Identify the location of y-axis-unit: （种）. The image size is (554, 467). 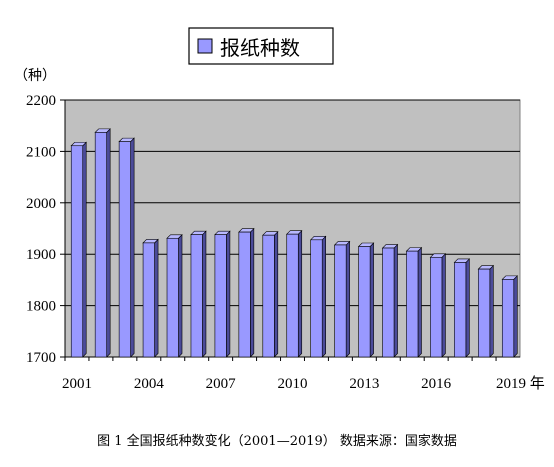
(35, 76).